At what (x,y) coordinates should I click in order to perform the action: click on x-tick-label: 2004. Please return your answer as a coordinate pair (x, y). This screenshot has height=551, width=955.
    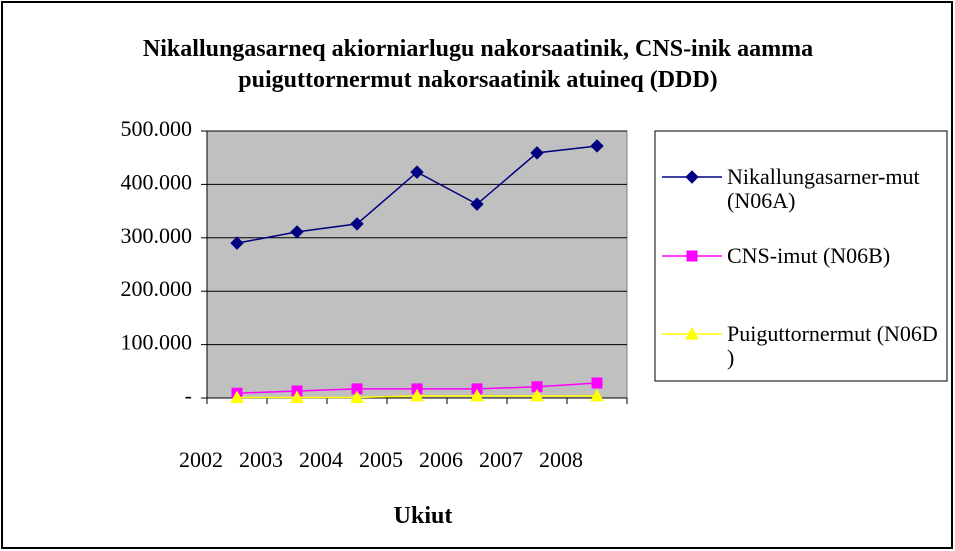
    Looking at the image, I should click on (321, 459).